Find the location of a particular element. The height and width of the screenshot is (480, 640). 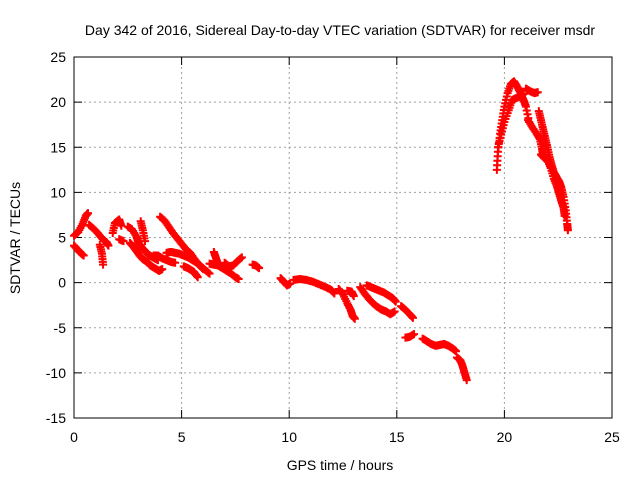

y-tick-label: 15 is located at coordinates (58, 147).